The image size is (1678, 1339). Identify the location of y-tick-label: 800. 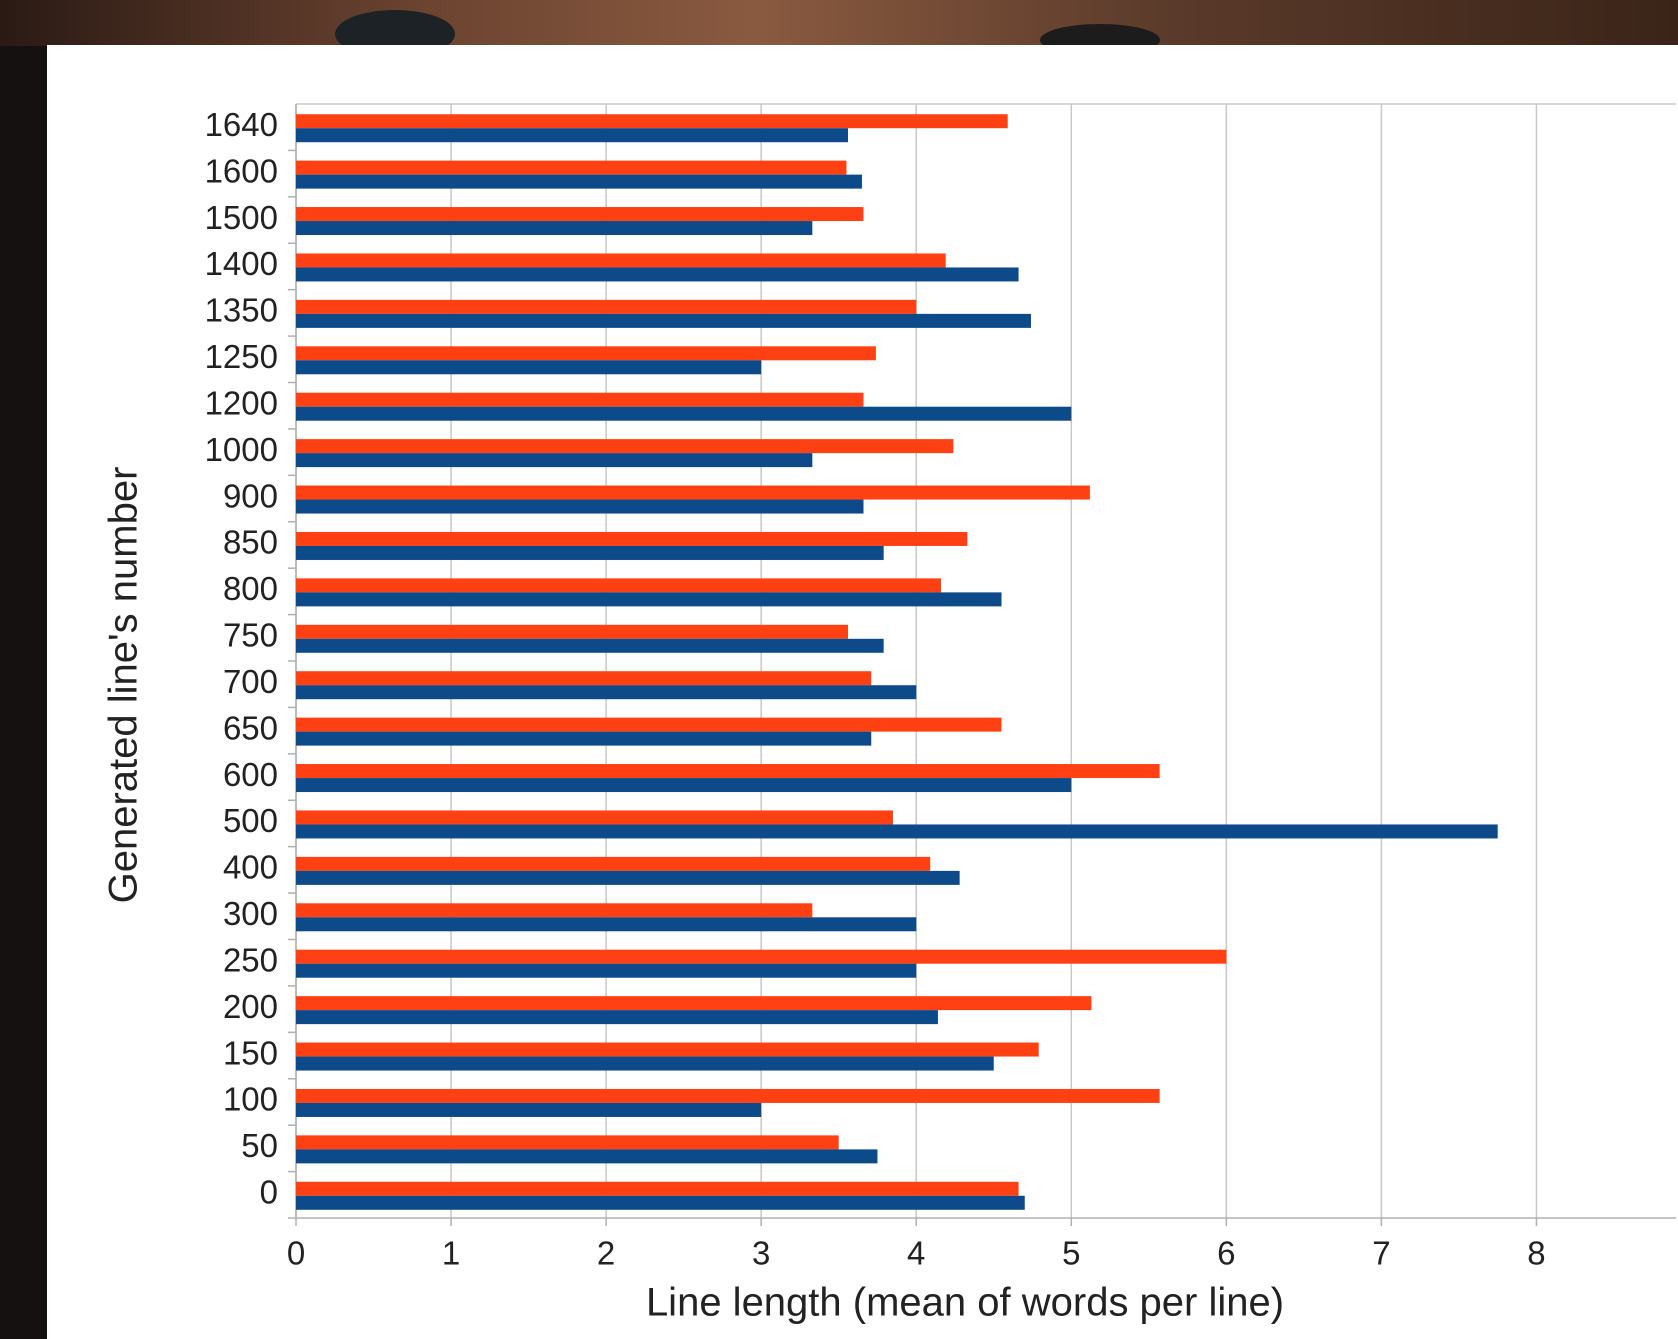
(250, 588).